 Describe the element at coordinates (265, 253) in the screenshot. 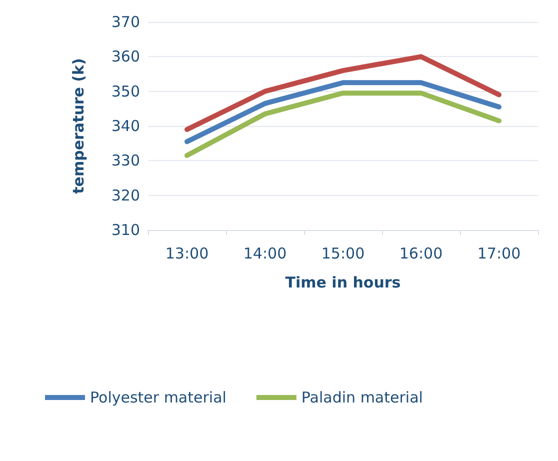

I see `x-tick-label: 14:00` at that location.